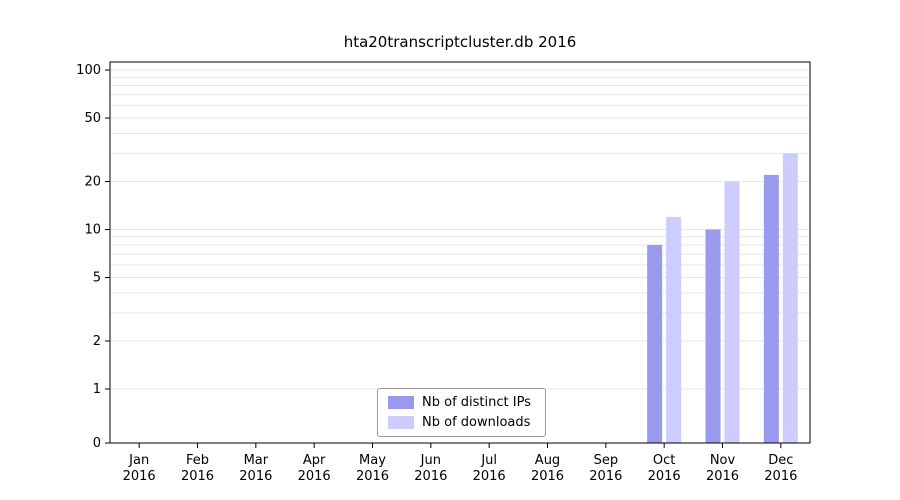 Image resolution: width=900 pixels, height=500 pixels. Describe the element at coordinates (92, 181) in the screenshot. I see `y-tick-label-20: 20` at that location.